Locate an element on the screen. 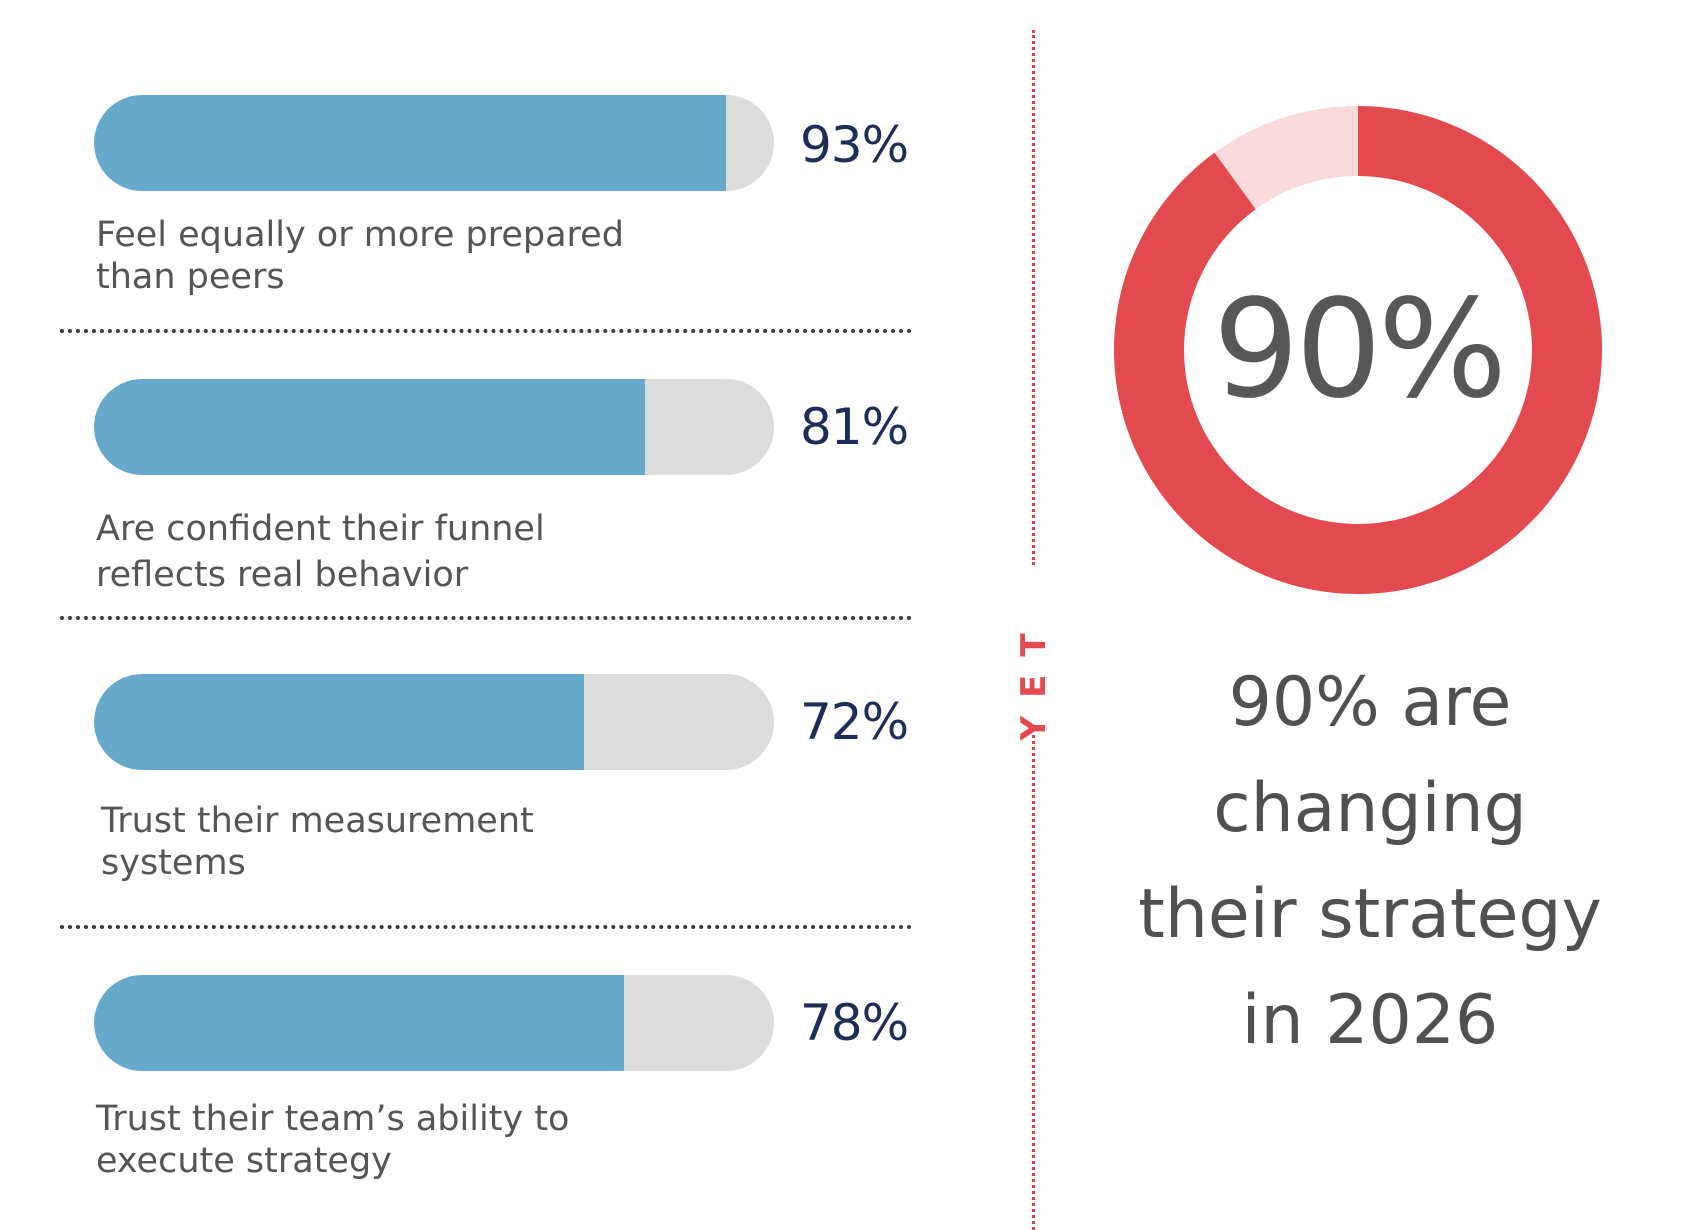 This screenshot has width=1686, height=1230. donut-slice-remainder is located at coordinates (1286, 158).